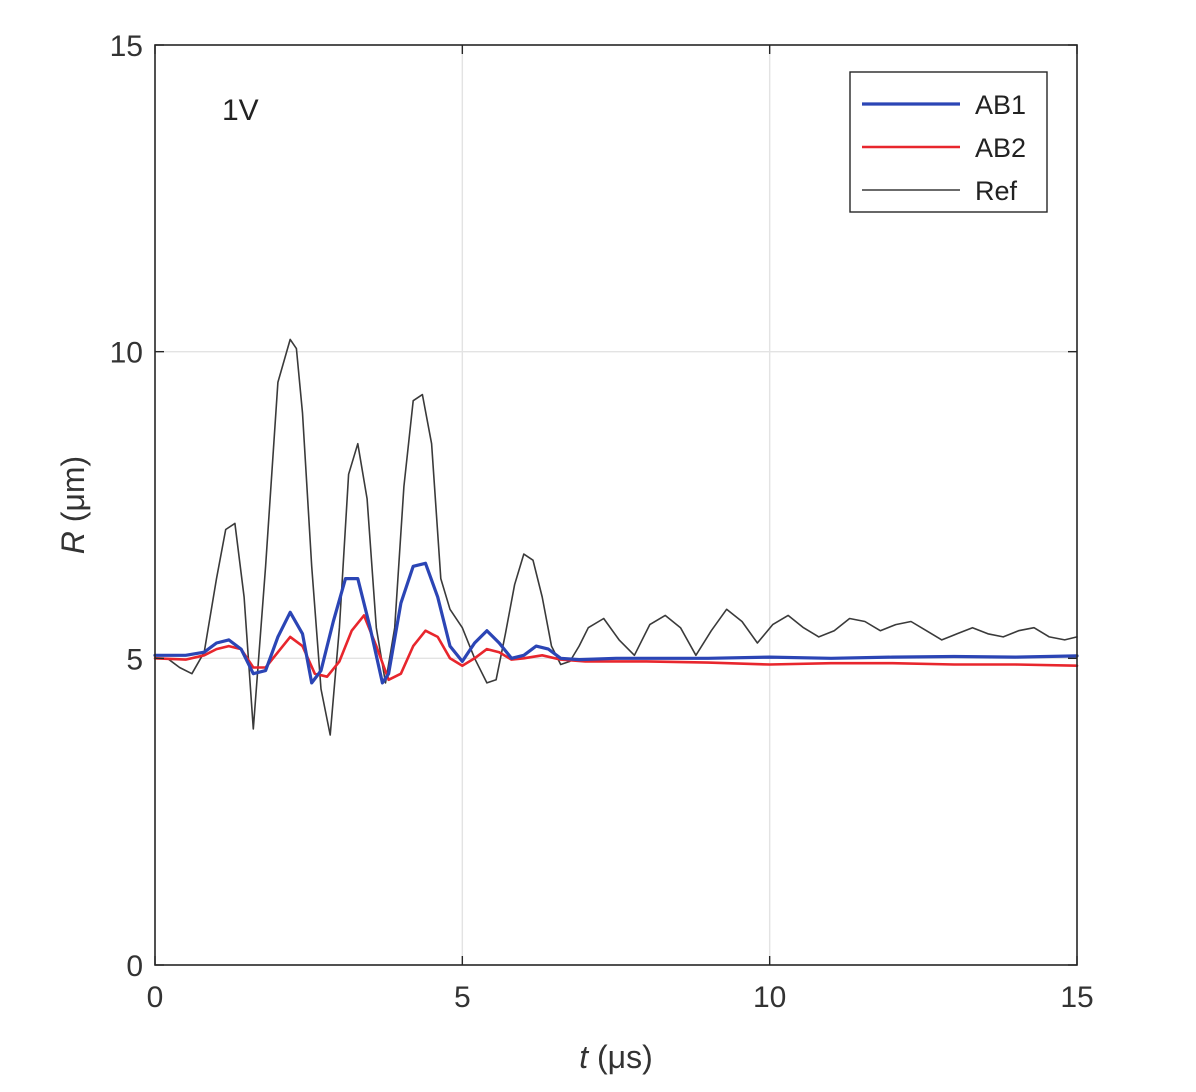 The width and height of the screenshot is (1196, 1092). Describe the element at coordinates (1076, 997) in the screenshot. I see `x-tick-label-3: 15` at that location.